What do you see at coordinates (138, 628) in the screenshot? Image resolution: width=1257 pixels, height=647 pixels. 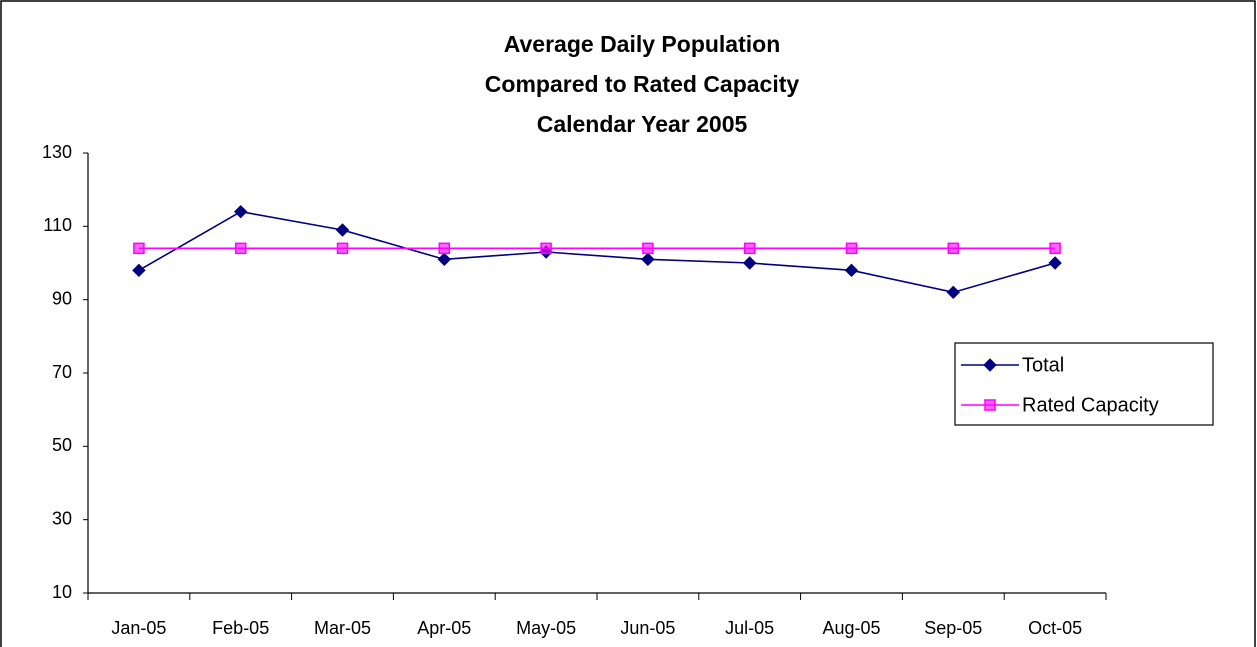 I see `x-tick-label: Jan-05` at bounding box center [138, 628].